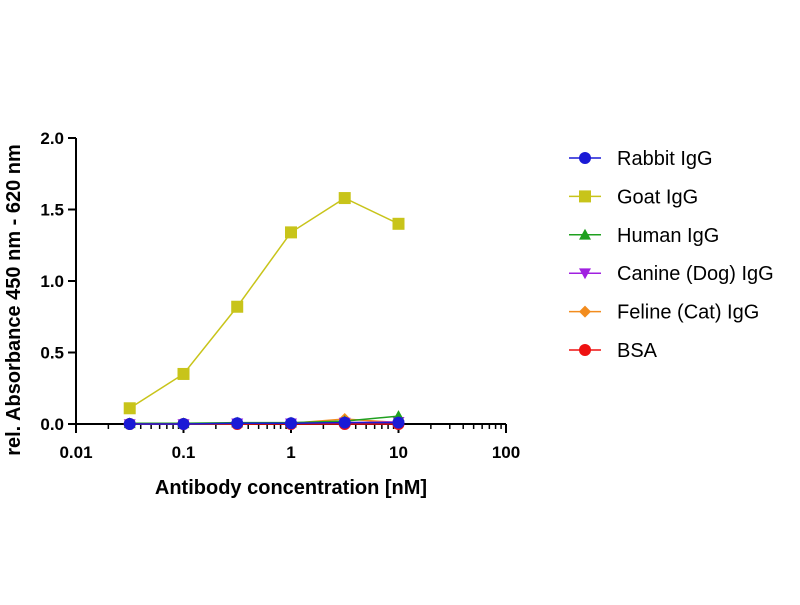 The height and width of the screenshot is (605, 800). I want to click on x-axis-label: Antibody concentration [nM], so click(291, 488).